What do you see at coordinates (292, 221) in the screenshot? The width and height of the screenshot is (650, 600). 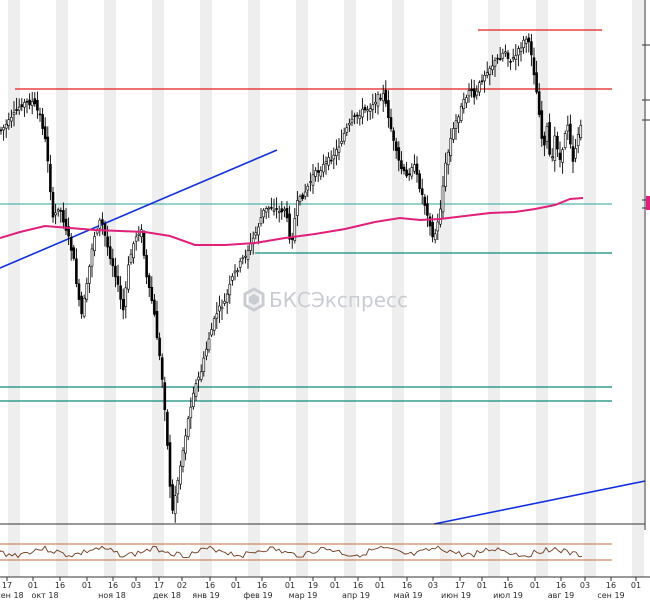 I see `moving-average-line` at bounding box center [292, 221].